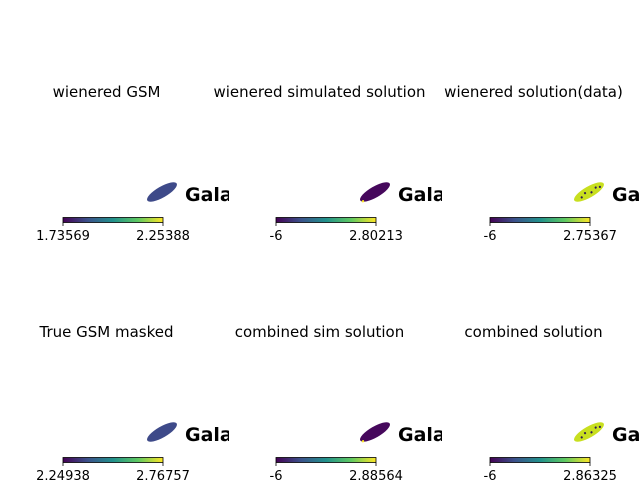 Image resolution: width=640 pixels, height=484 pixels. I want to click on colorbar-max-label: 2.76757, so click(163, 476).